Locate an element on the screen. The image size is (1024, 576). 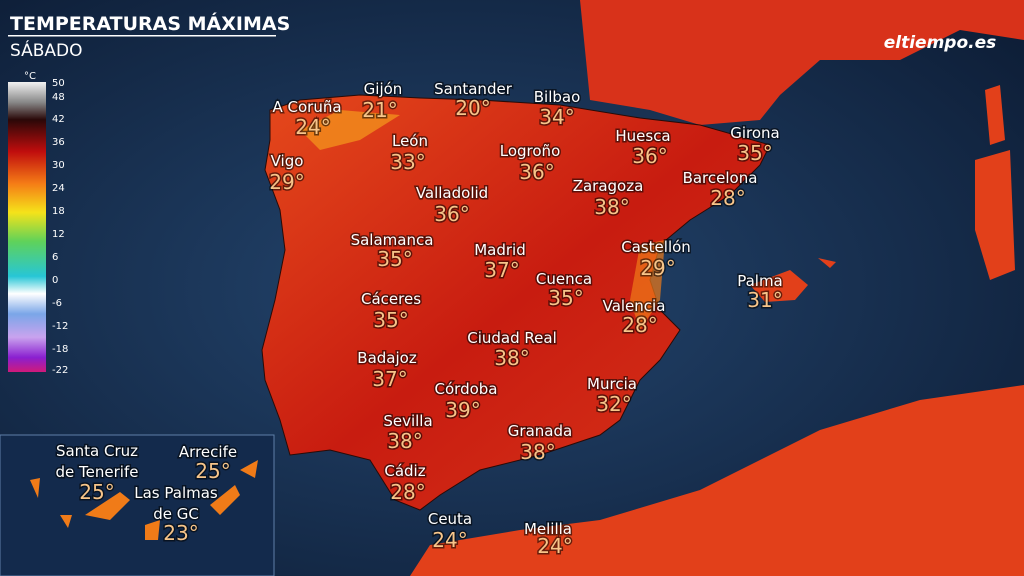
city-name: Salamanca is located at coordinates (392, 240).